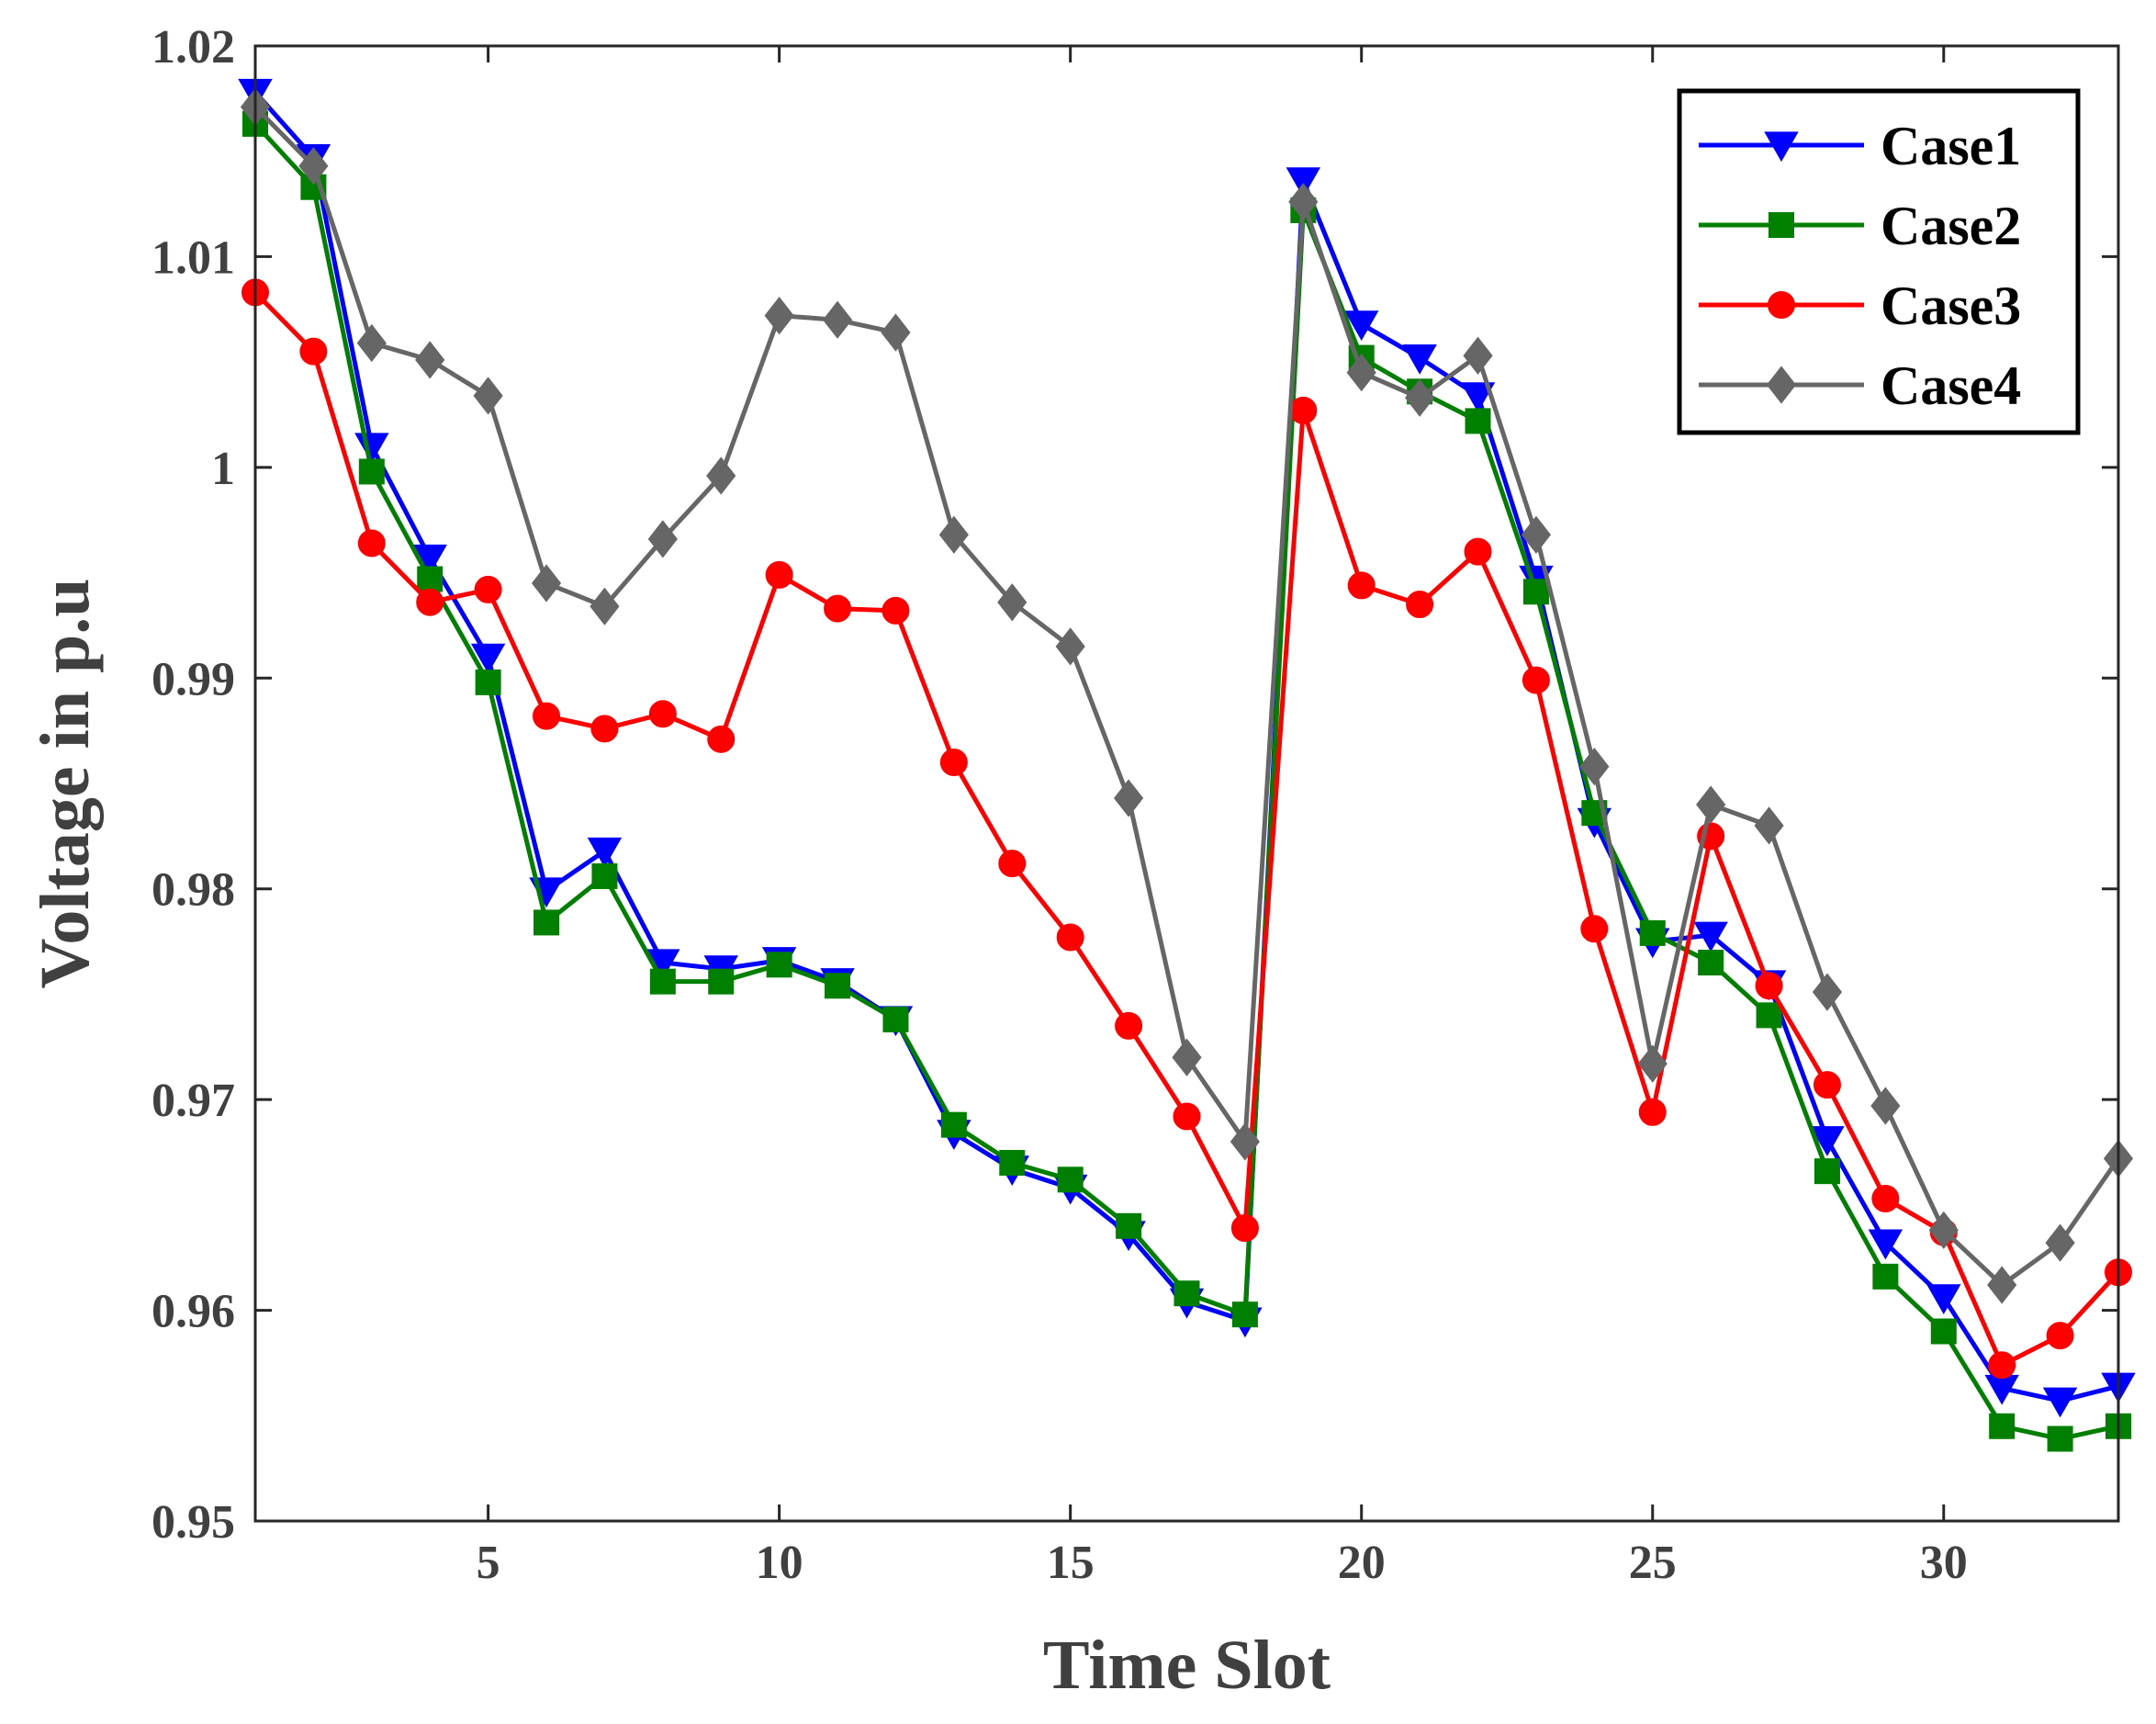  I want to click on x-tick-label: 25, so click(1653, 1563).